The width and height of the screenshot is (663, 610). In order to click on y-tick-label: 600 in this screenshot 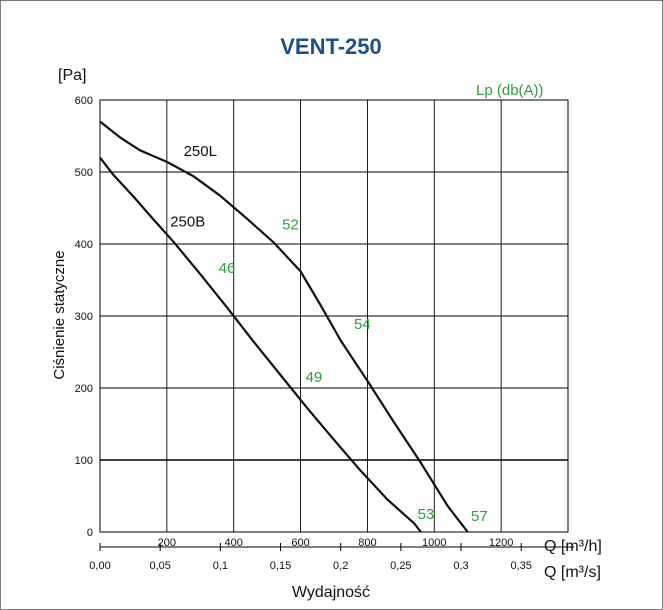, I will do `click(84, 101)`.